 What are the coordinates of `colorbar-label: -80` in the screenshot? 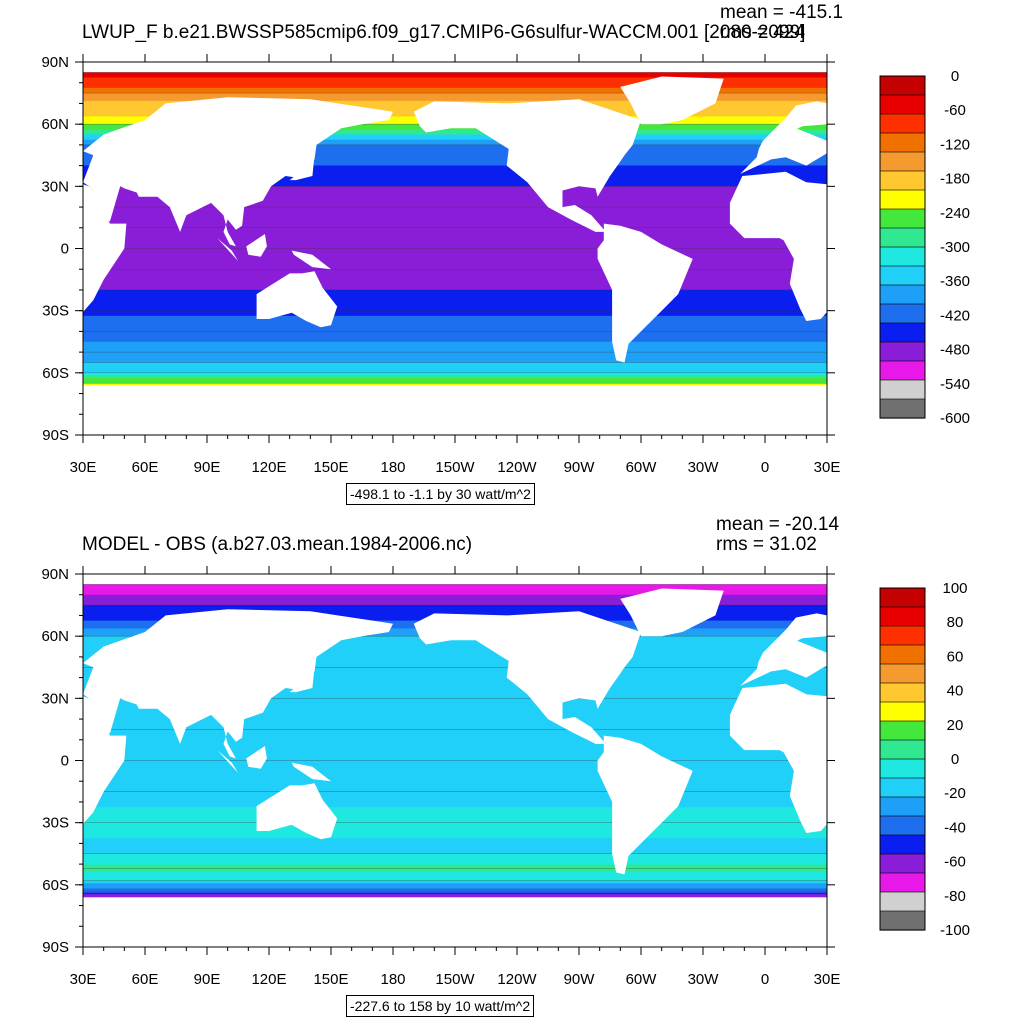 It's located at (955, 896).